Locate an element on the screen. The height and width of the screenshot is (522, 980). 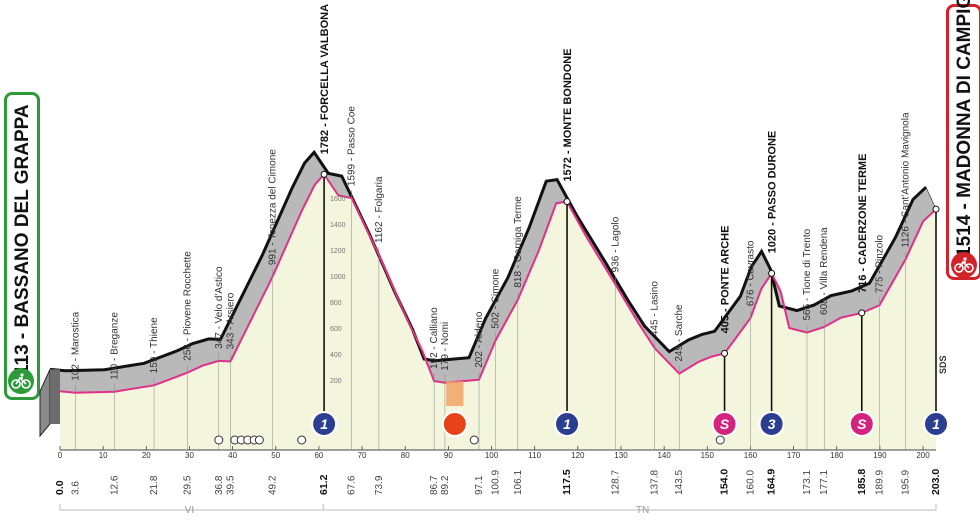
altitude-tick-label: 1600 is located at coordinates (338, 199).